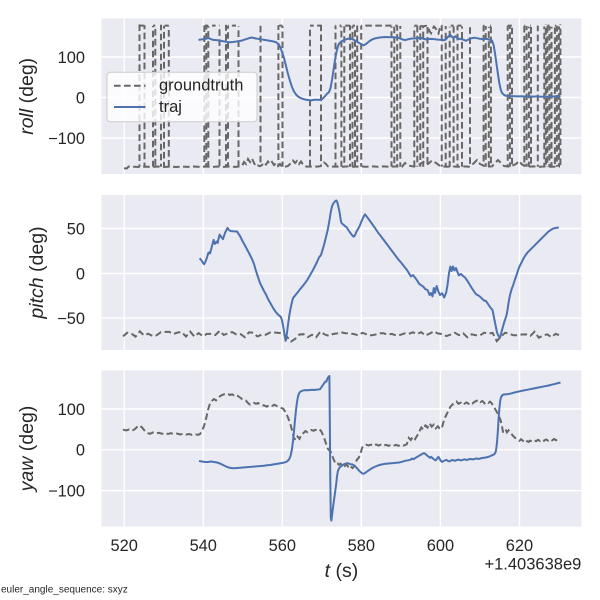 The height and width of the screenshot is (600, 600). What do you see at coordinates (201, 85) in the screenshot?
I see `svg-text: groundtruth` at bounding box center [201, 85].